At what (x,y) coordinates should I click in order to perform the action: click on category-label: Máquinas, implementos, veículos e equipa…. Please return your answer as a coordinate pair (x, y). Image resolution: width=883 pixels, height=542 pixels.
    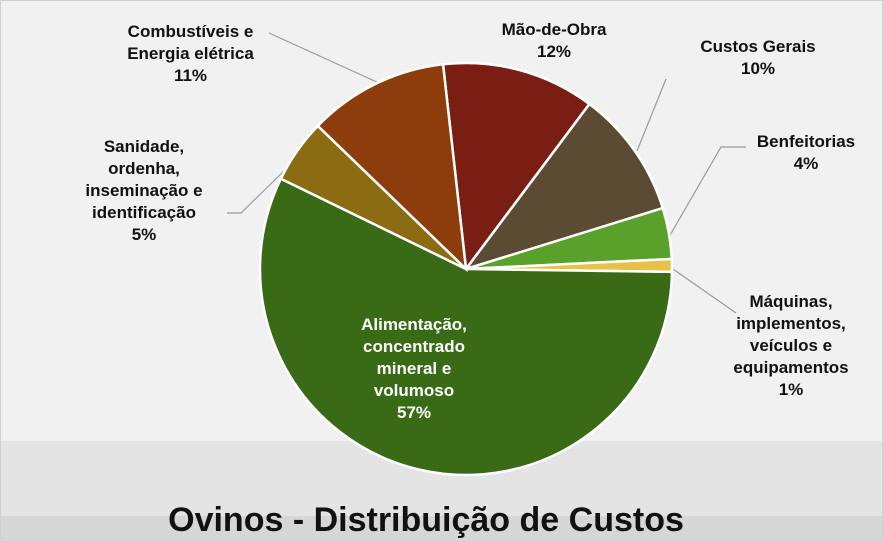
    Looking at the image, I should click on (791, 334).